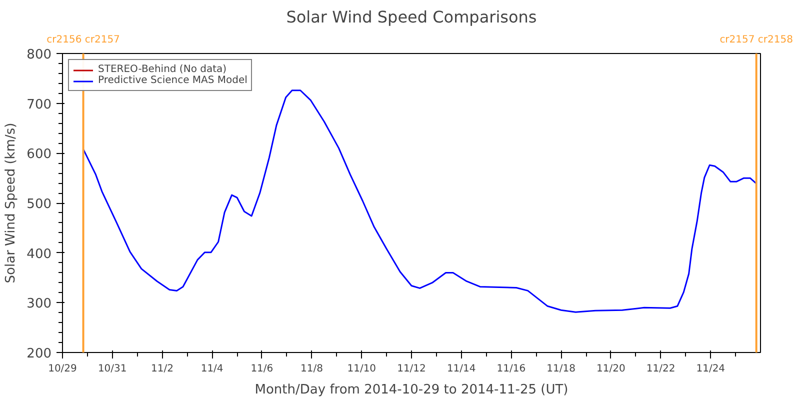 This screenshot has width=800, height=400. Describe the element at coordinates (162, 69) in the screenshot. I see `legend-label: STEREO-Behind (No data)` at that location.